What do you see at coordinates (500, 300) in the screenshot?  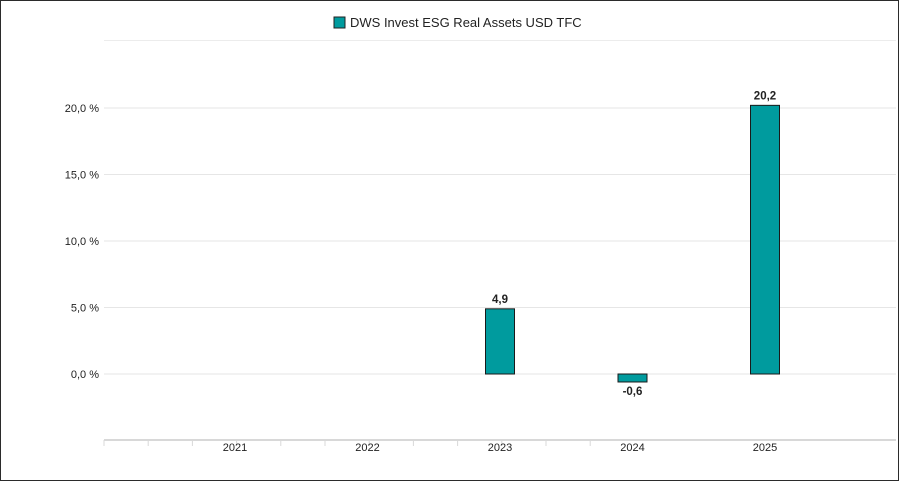 I see `data-label: 4,9` at bounding box center [500, 300].